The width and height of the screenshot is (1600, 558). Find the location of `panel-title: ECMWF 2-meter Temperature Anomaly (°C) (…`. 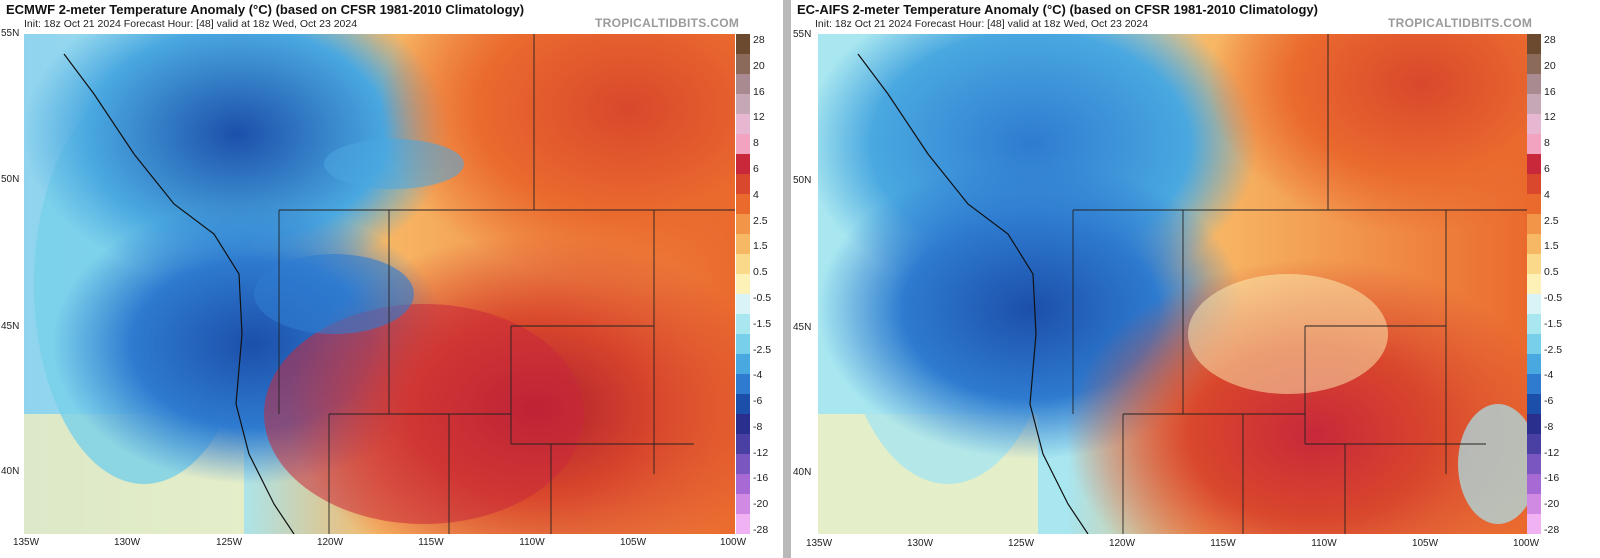

panel-title: ECMWF 2-meter Temperature Anomaly (°C) (… is located at coordinates (265, 9).